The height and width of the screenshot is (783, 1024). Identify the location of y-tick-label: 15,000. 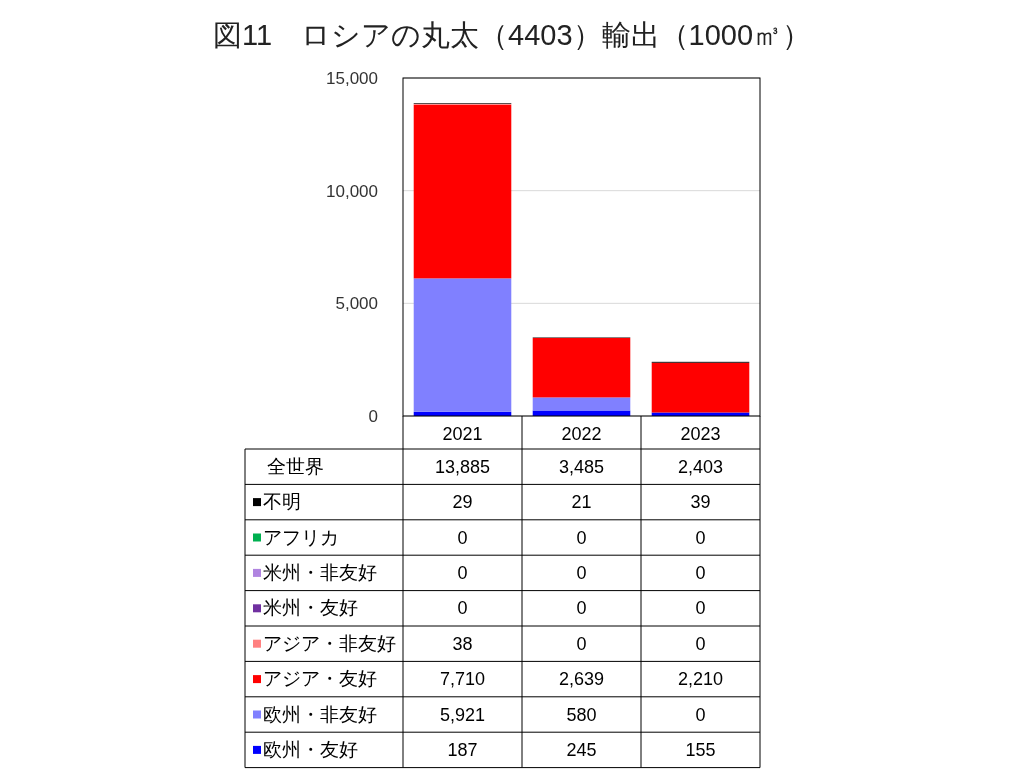
(352, 78).